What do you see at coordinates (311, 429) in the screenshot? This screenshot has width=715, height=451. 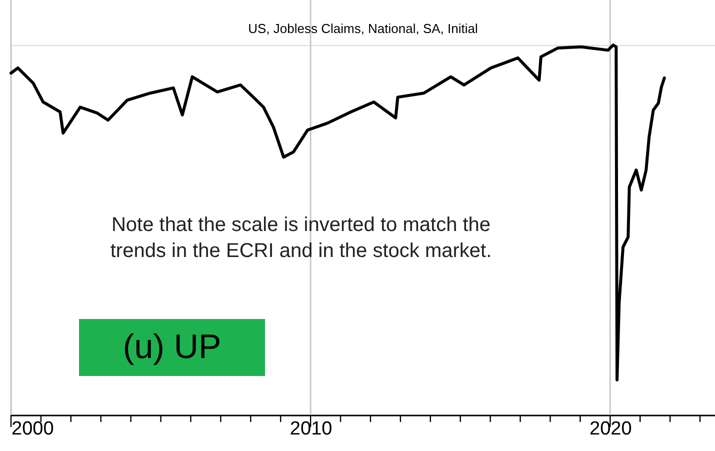 I see `x-tick-label: 2010` at bounding box center [311, 429].